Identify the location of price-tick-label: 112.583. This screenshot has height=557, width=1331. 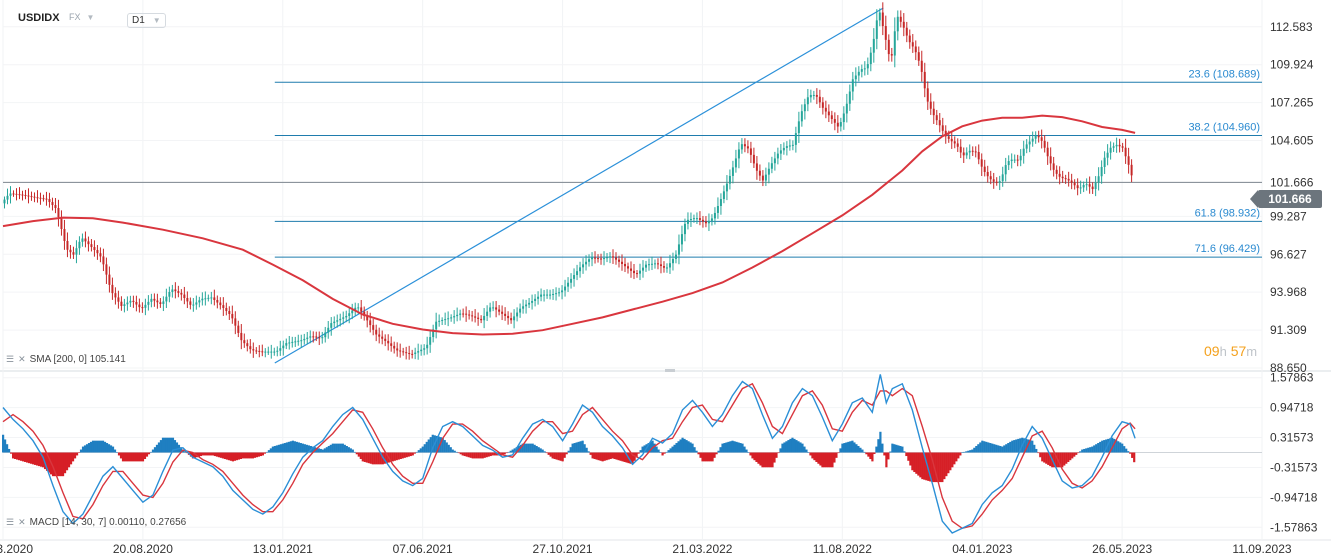
(1291, 27).